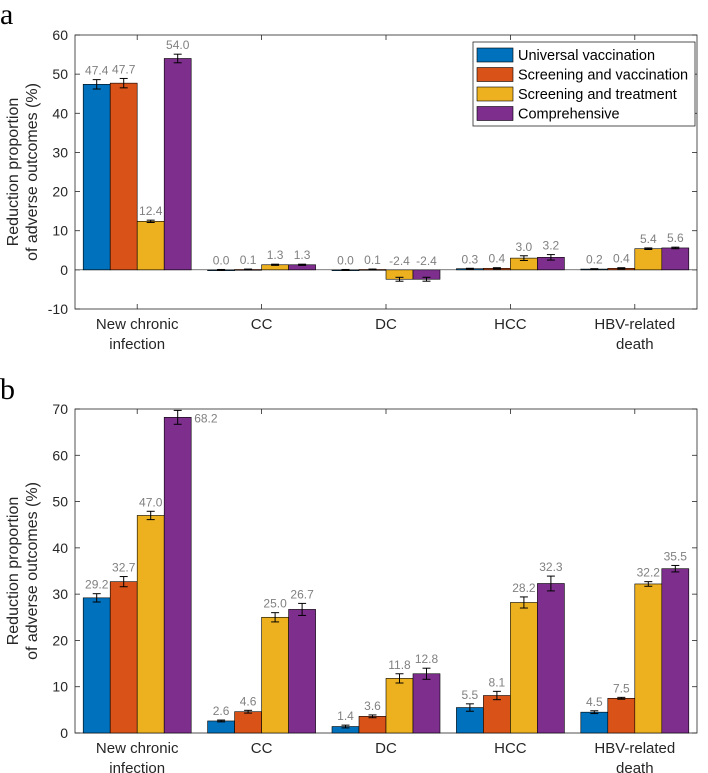  Describe the element at coordinates (60, 74) in the screenshot. I see `y-tick-label: 50` at that location.